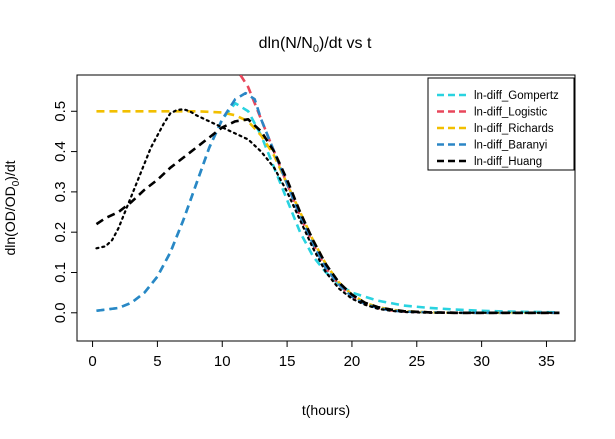 The image size is (615, 439). What do you see at coordinates (546, 361) in the screenshot?
I see `x-tick-label: 35` at bounding box center [546, 361].